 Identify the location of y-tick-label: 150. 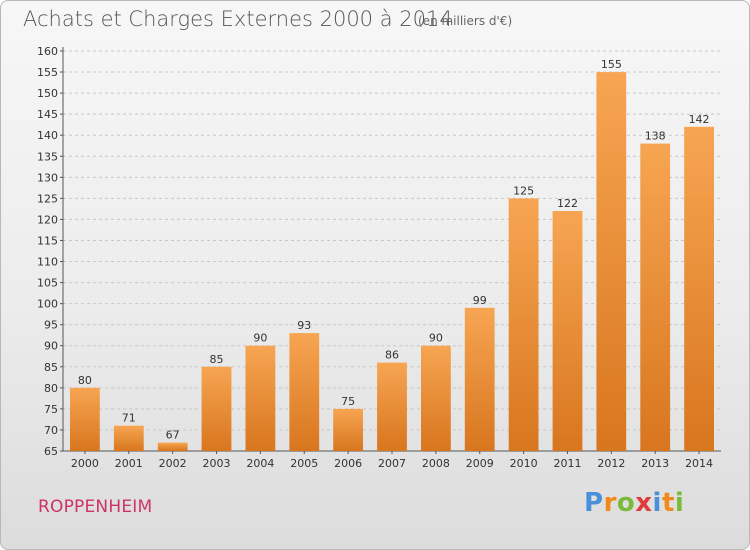
(47, 93).